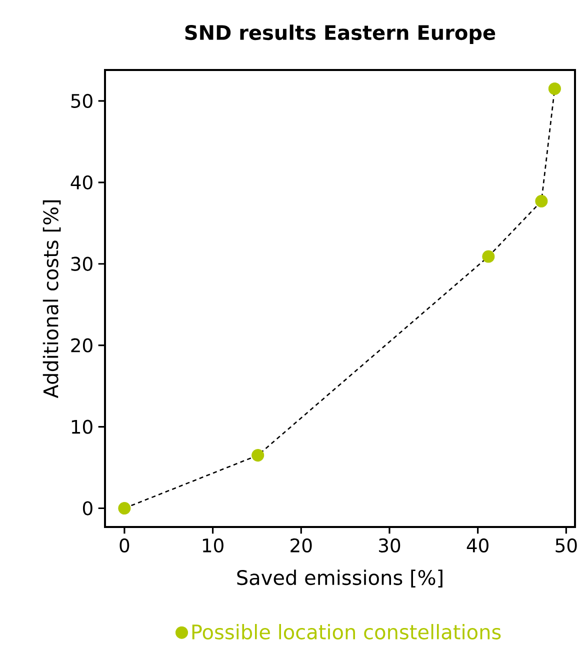  Describe the element at coordinates (213, 545) in the screenshot. I see `x-tick-label: 10` at that location.